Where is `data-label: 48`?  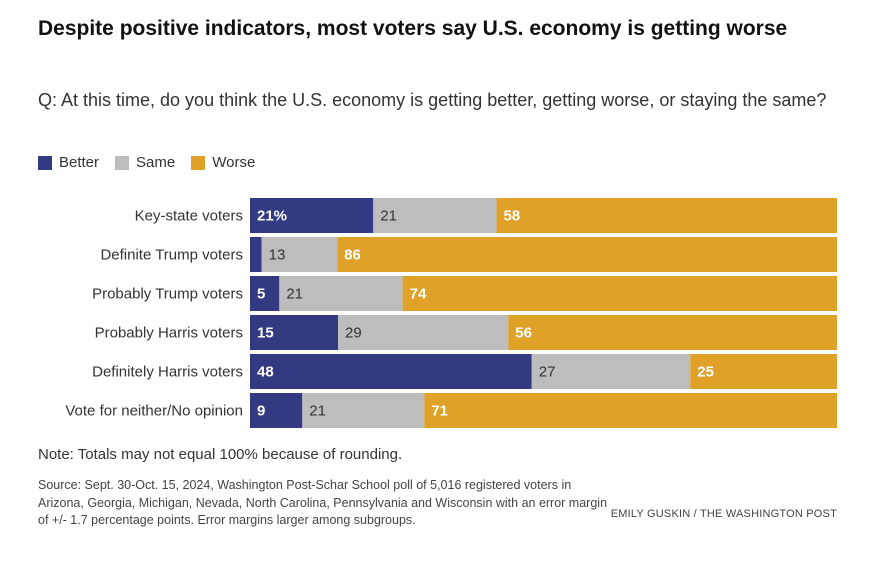 data-label: 48 is located at coordinates (265, 372).